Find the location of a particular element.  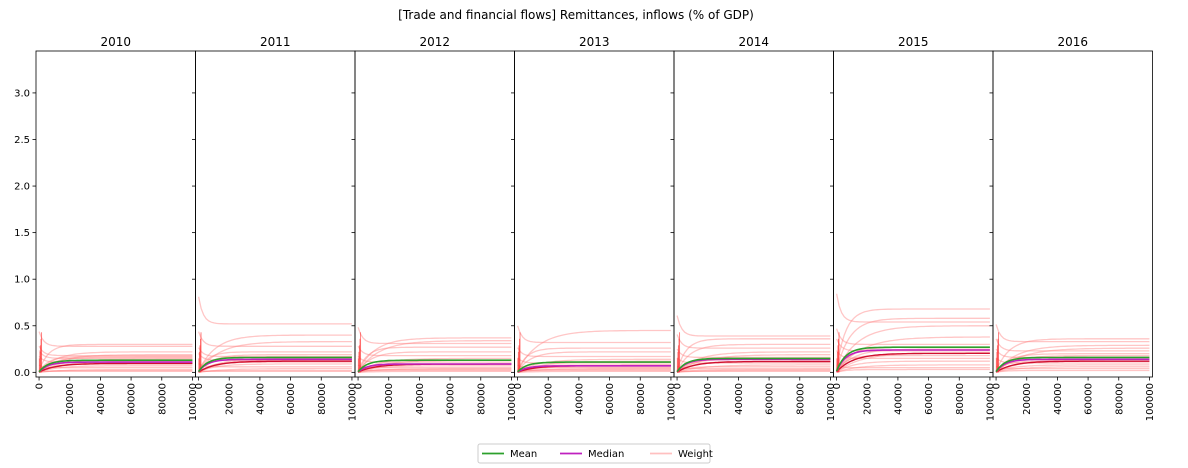

y-tick-label: 2.0 is located at coordinates (22, 187).